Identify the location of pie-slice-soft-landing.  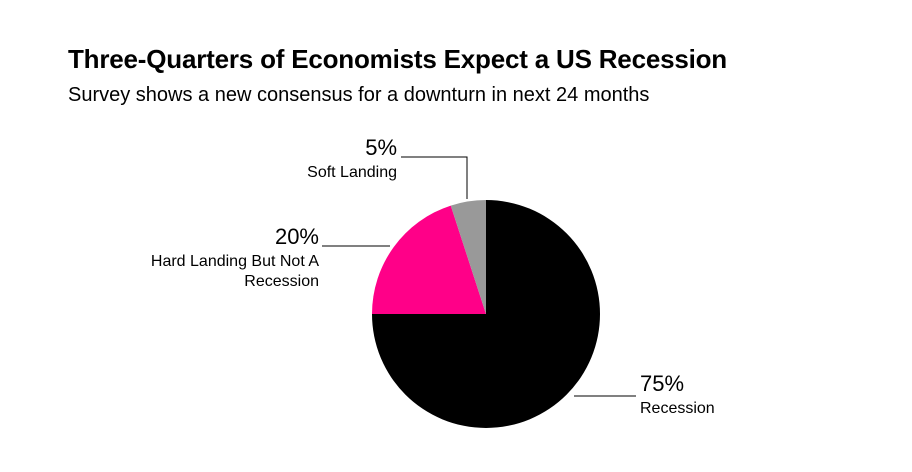
(468, 257).